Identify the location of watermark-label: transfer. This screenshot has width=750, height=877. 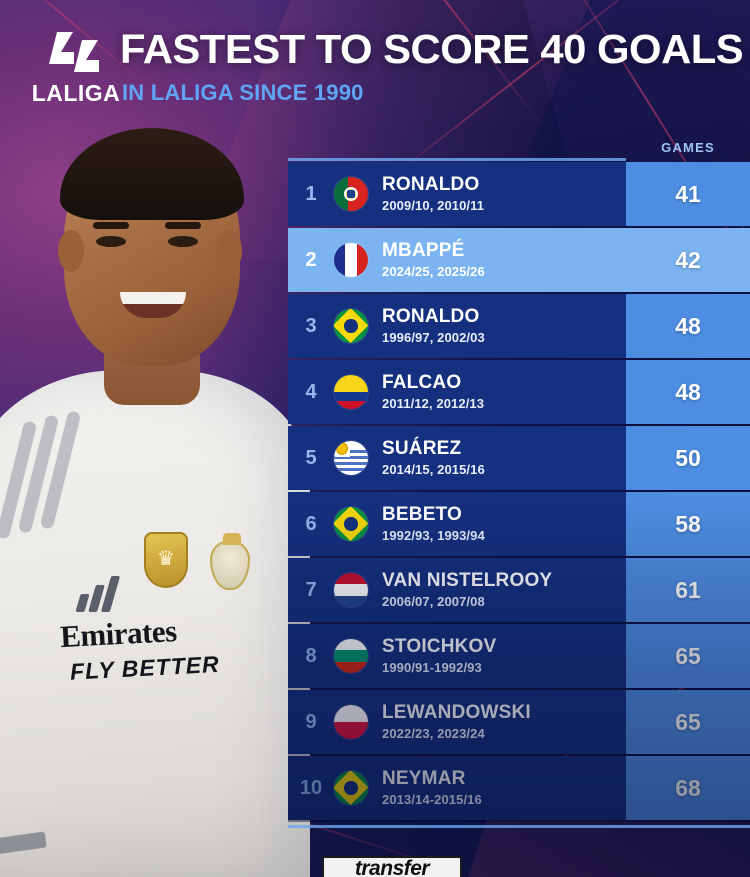
(392, 867).